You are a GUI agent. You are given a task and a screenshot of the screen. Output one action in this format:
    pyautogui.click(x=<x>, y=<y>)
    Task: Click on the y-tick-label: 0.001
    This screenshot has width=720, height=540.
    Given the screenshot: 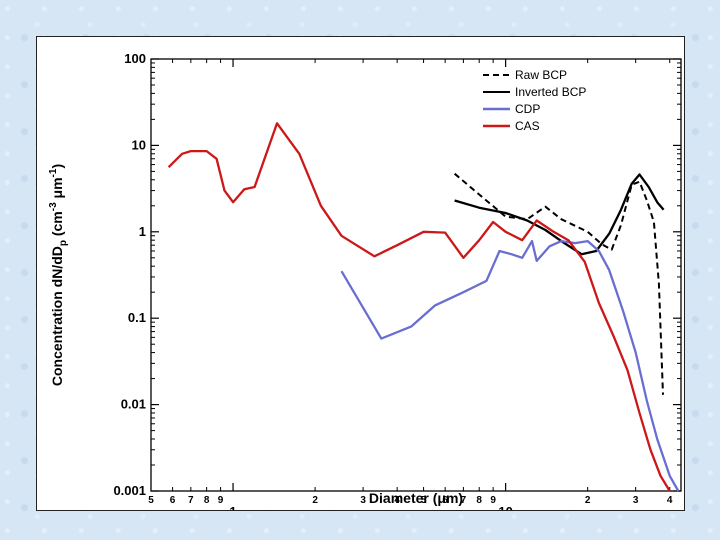 What is the action you would take?
    pyautogui.click(x=129, y=490)
    